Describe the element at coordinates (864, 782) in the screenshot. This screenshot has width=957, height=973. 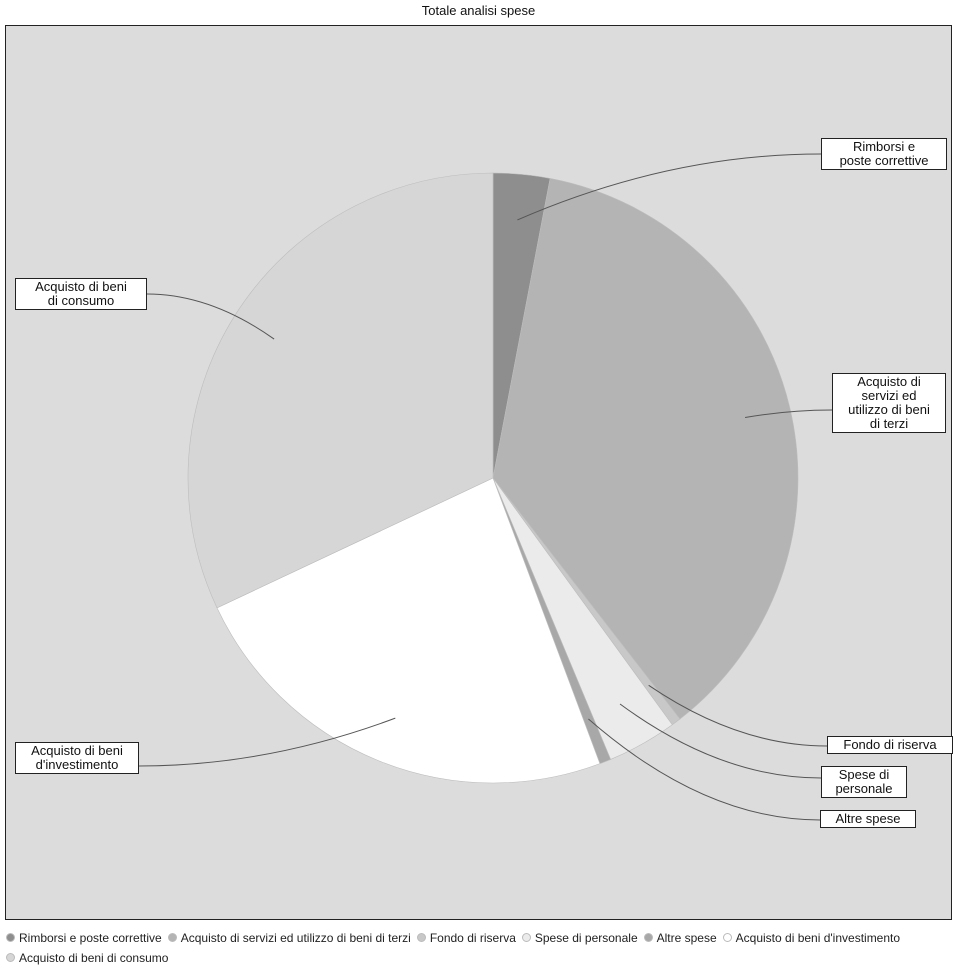
I see `callout-spese-personale: Spese di personale` at that location.